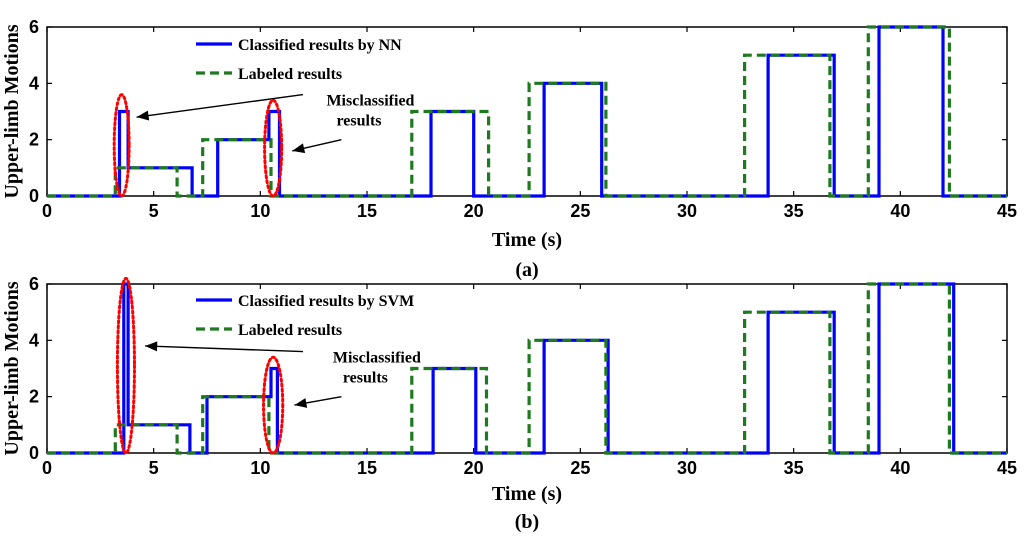 The image size is (1024, 540). I want to click on legend-label: Classified results by SVM, so click(326, 301).